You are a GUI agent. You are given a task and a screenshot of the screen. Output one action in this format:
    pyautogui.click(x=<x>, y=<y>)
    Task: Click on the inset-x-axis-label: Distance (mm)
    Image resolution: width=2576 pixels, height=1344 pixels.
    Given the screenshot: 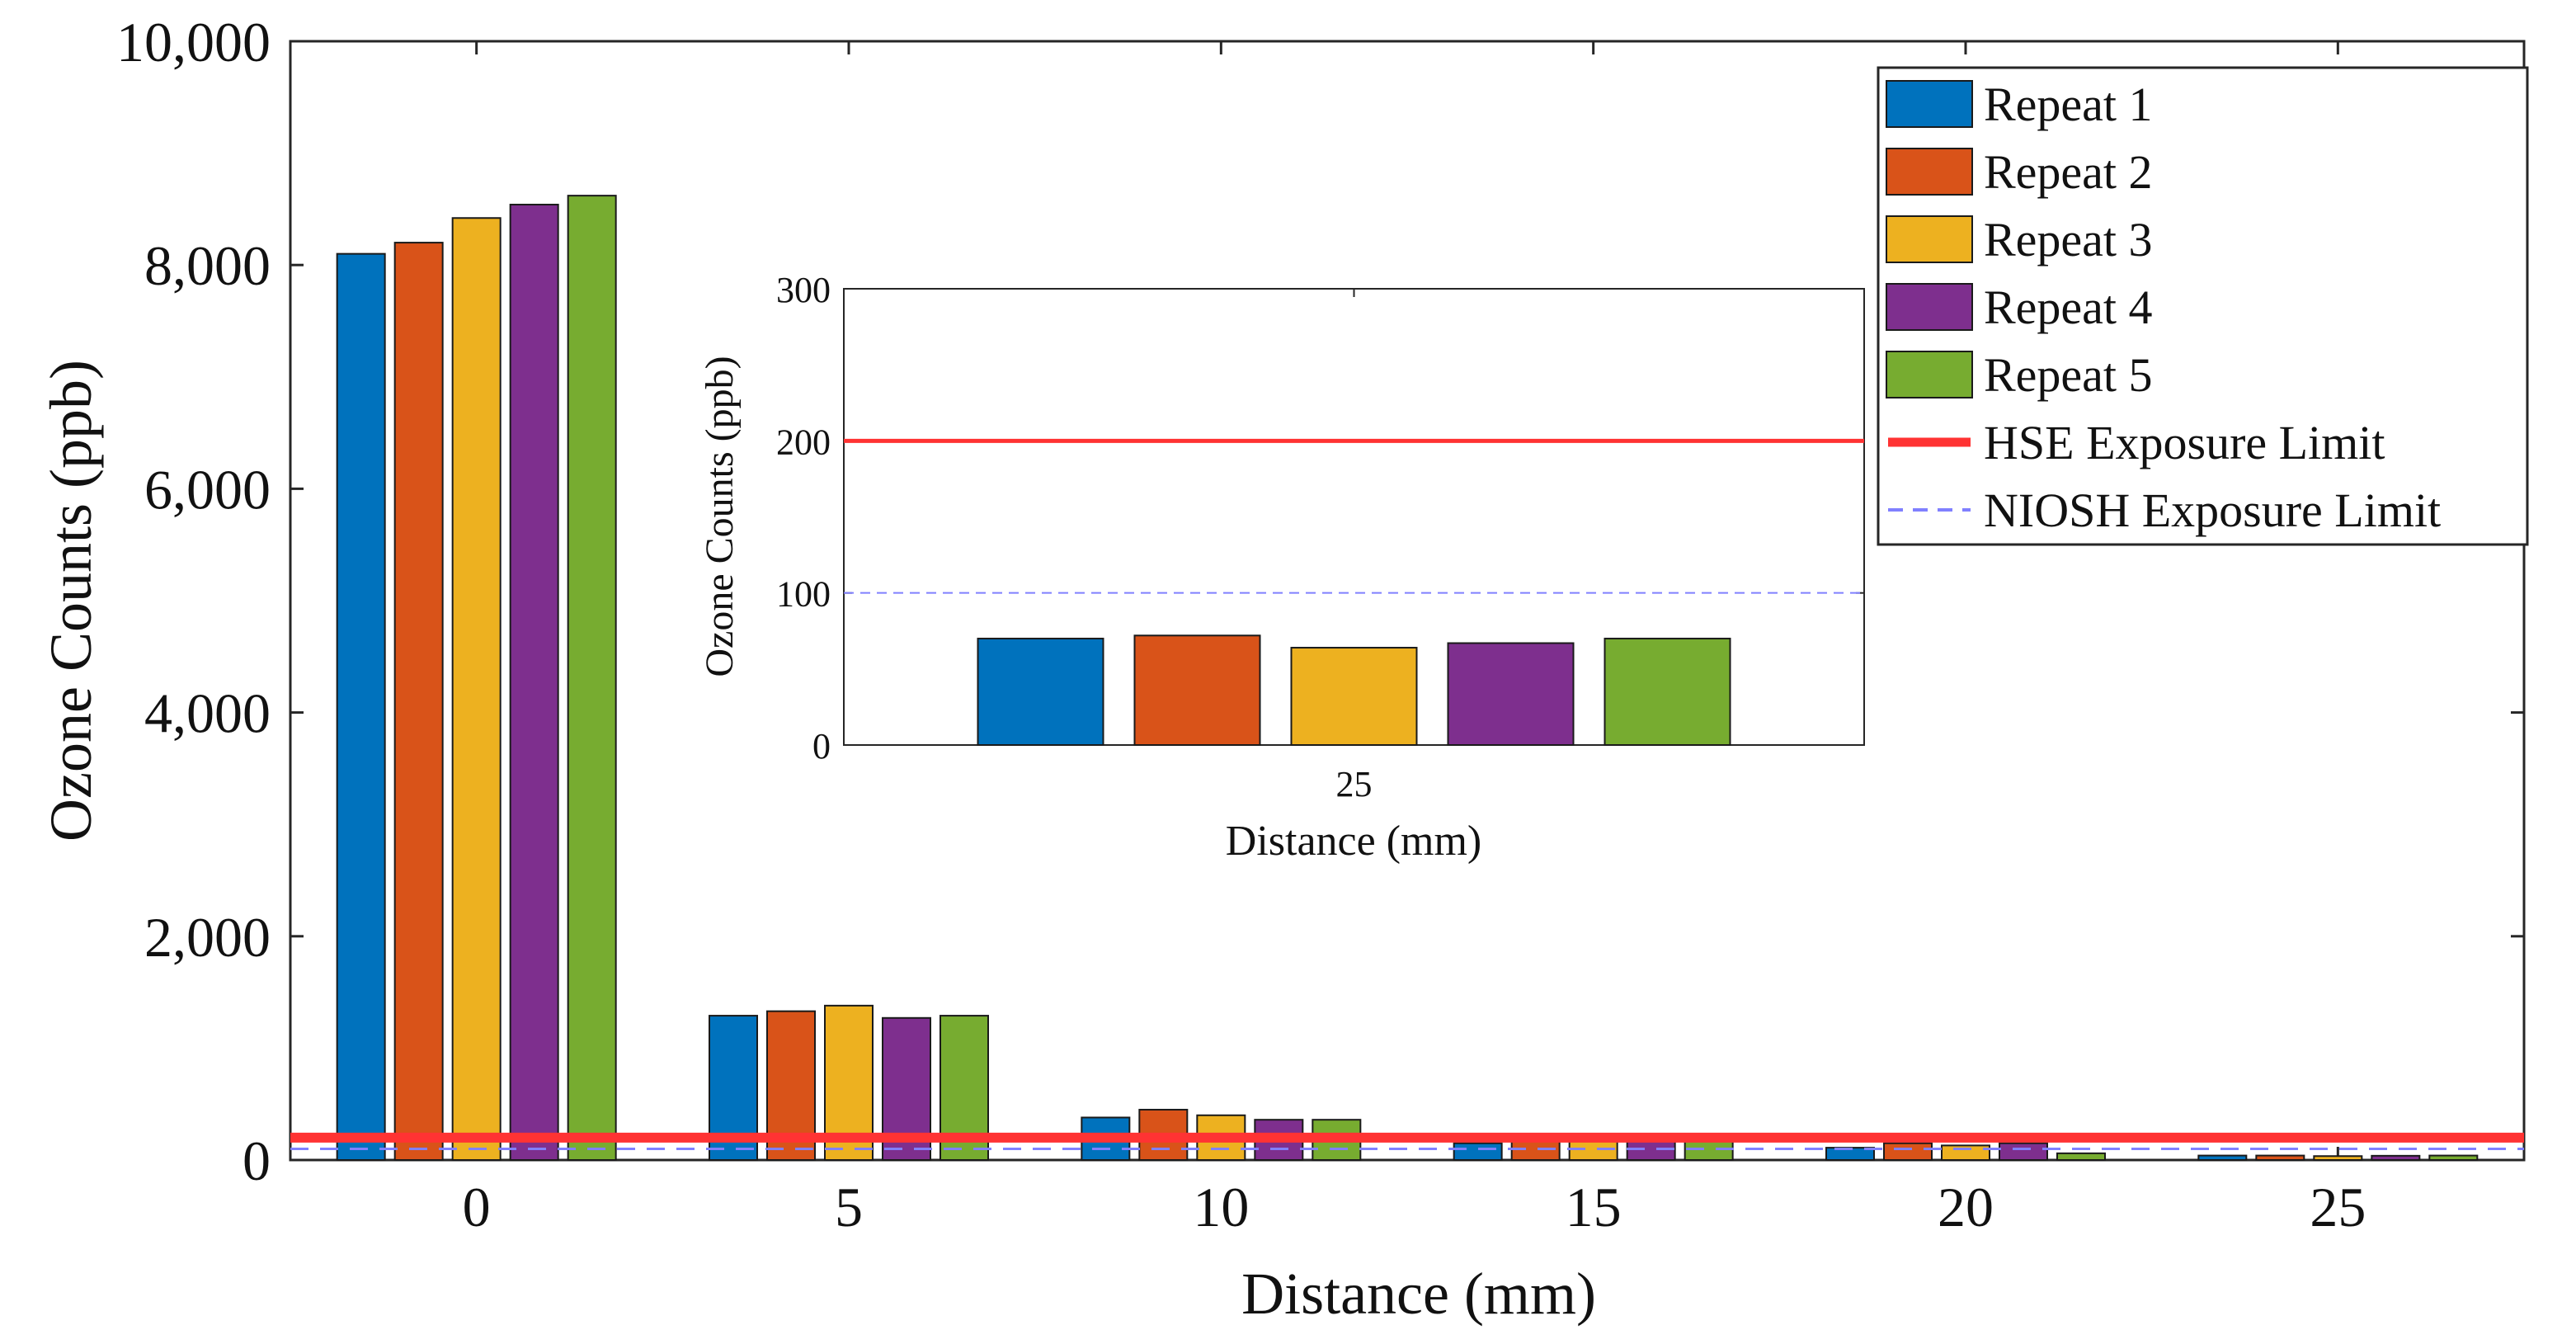 What is the action you would take?
    pyautogui.click(x=1353, y=841)
    